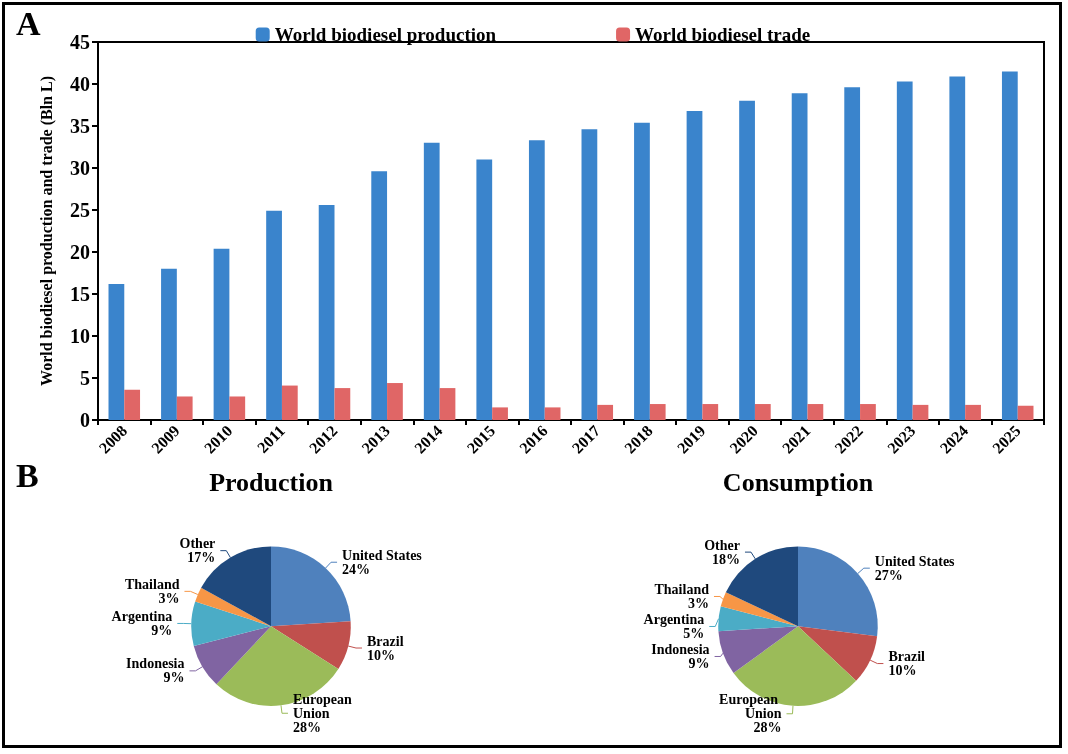 The image size is (1068, 754). Describe the element at coordinates (80, 210) in the screenshot. I see `y-tick-label: 25` at that location.